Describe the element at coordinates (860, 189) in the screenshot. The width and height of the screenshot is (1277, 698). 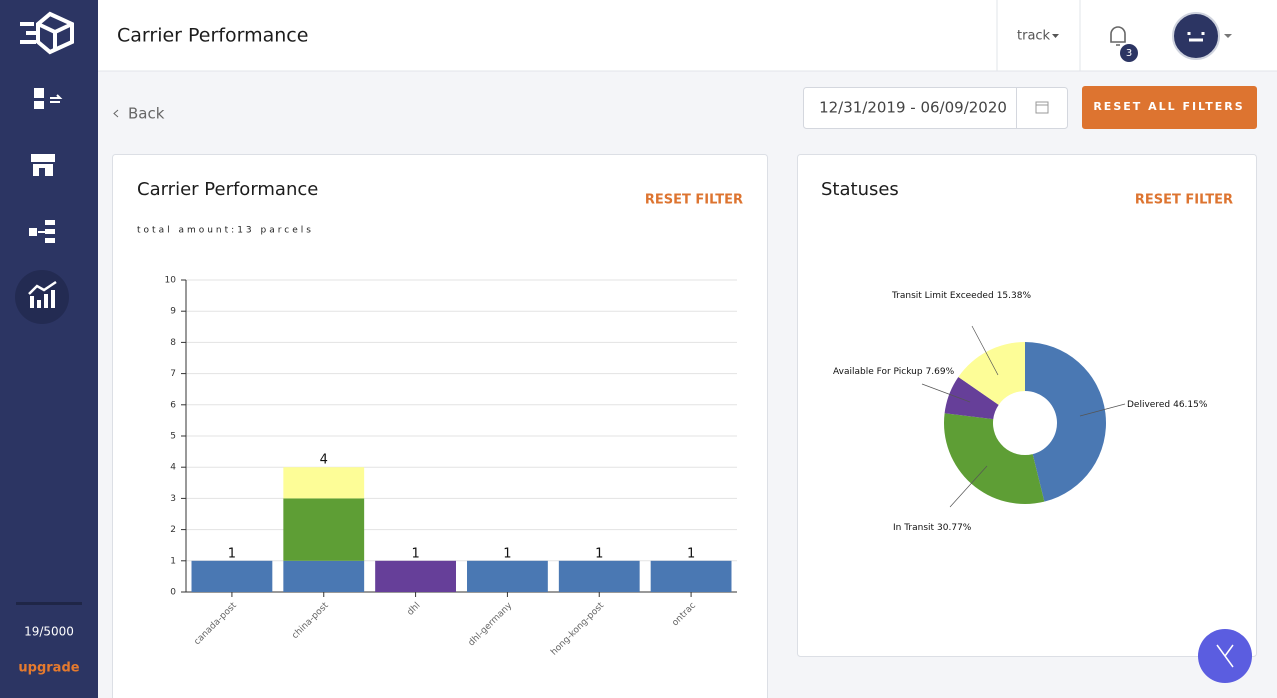
I see `card-title: Statuses` at that location.